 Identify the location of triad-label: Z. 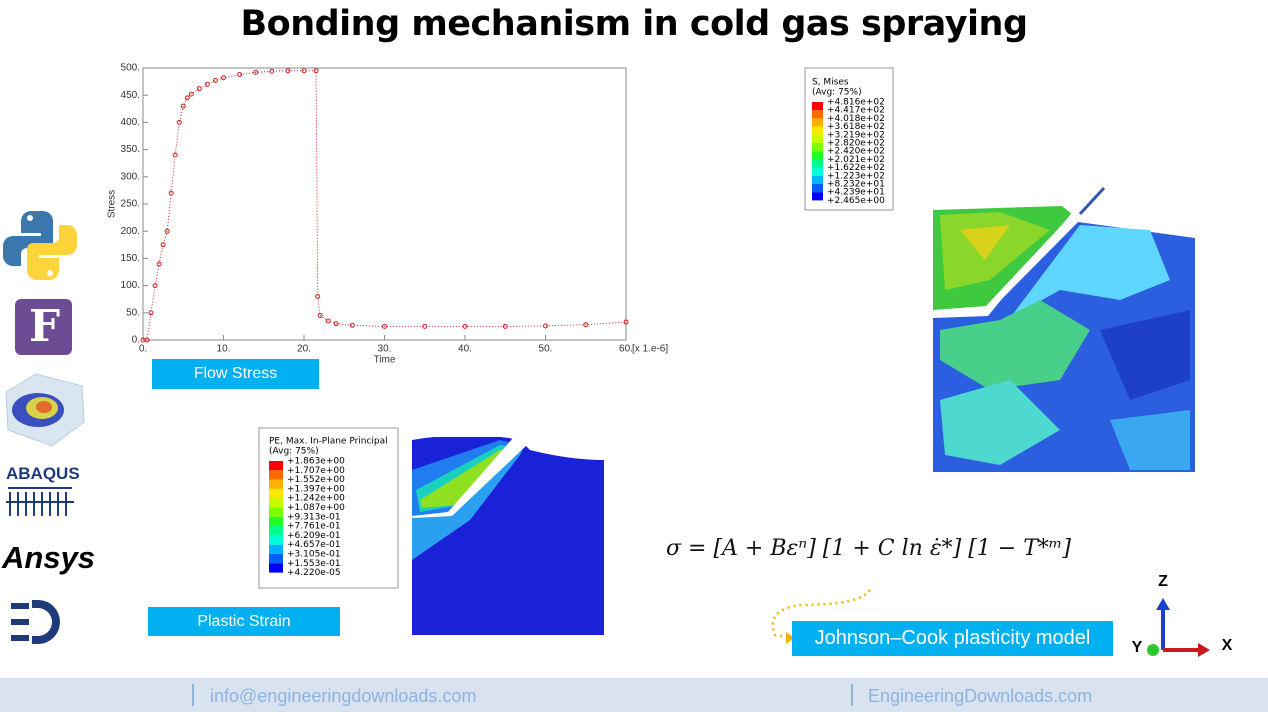
(1163, 581).